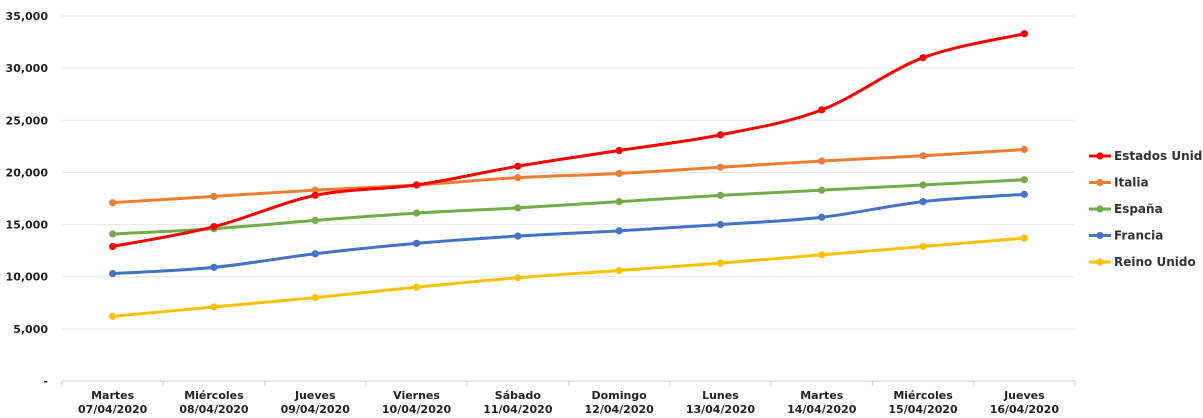 The image size is (1203, 418). What do you see at coordinates (214, 409) in the screenshot?
I see `x-tick-label-date: 08/04/2020` at bounding box center [214, 409].